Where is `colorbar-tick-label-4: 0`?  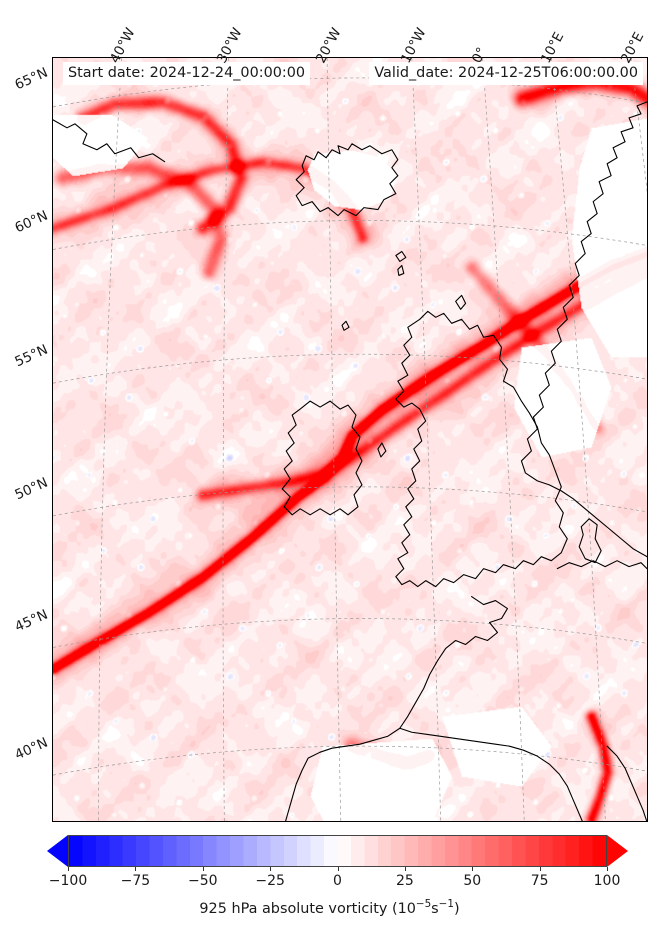
colorbar-tick-label-4: 0 is located at coordinates (337, 881).